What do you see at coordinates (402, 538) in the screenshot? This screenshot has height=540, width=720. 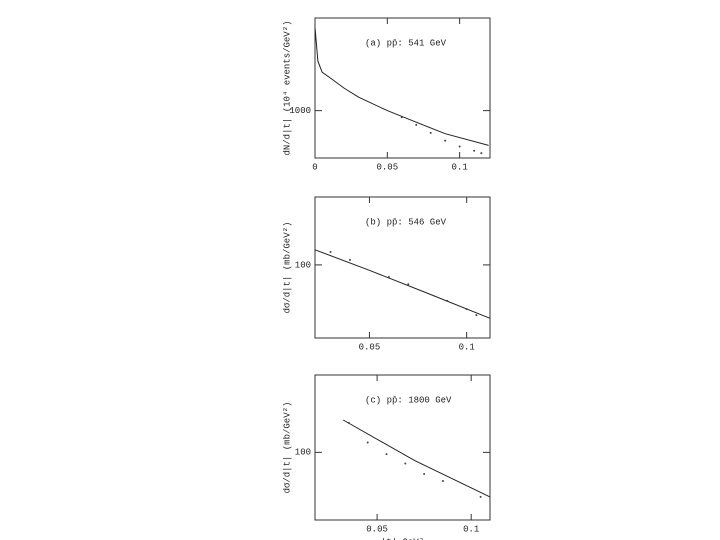 I see `x-axis-label: |t| GeV²` at bounding box center [402, 538].